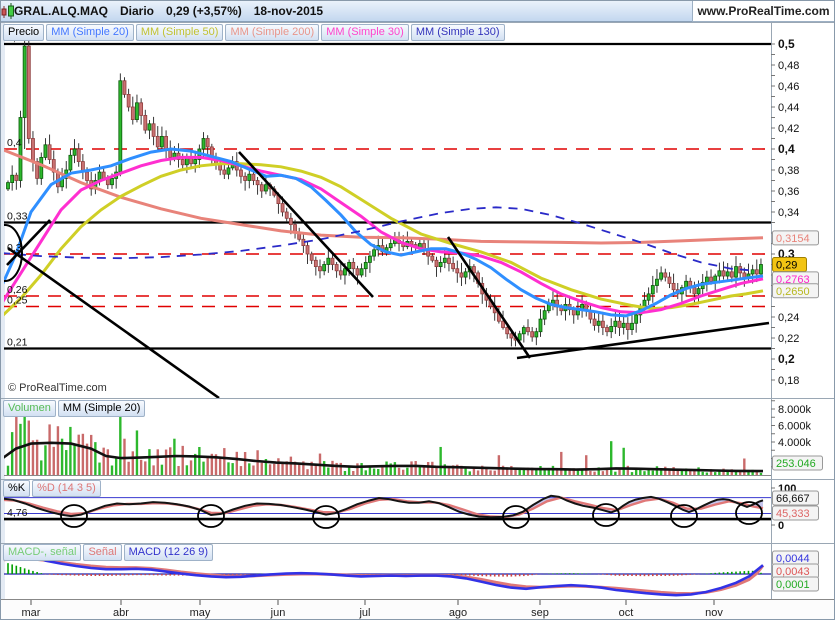 The width and height of the screenshot is (835, 620). I want to click on svg-text: jul, so click(364, 613).